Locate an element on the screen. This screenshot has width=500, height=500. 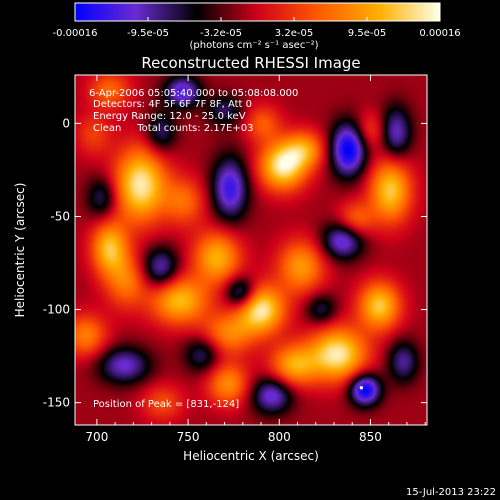
x-tick-label: 800 is located at coordinates (279, 437).